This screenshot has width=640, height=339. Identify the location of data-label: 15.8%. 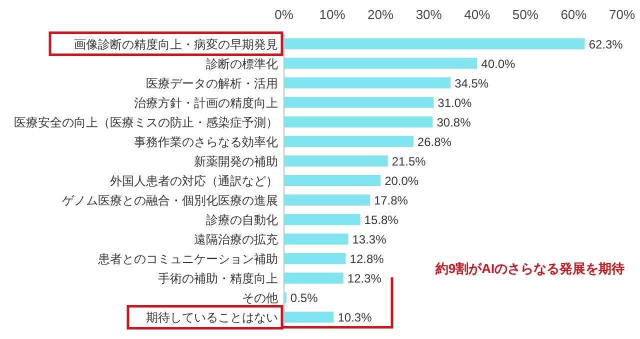
(381, 220).